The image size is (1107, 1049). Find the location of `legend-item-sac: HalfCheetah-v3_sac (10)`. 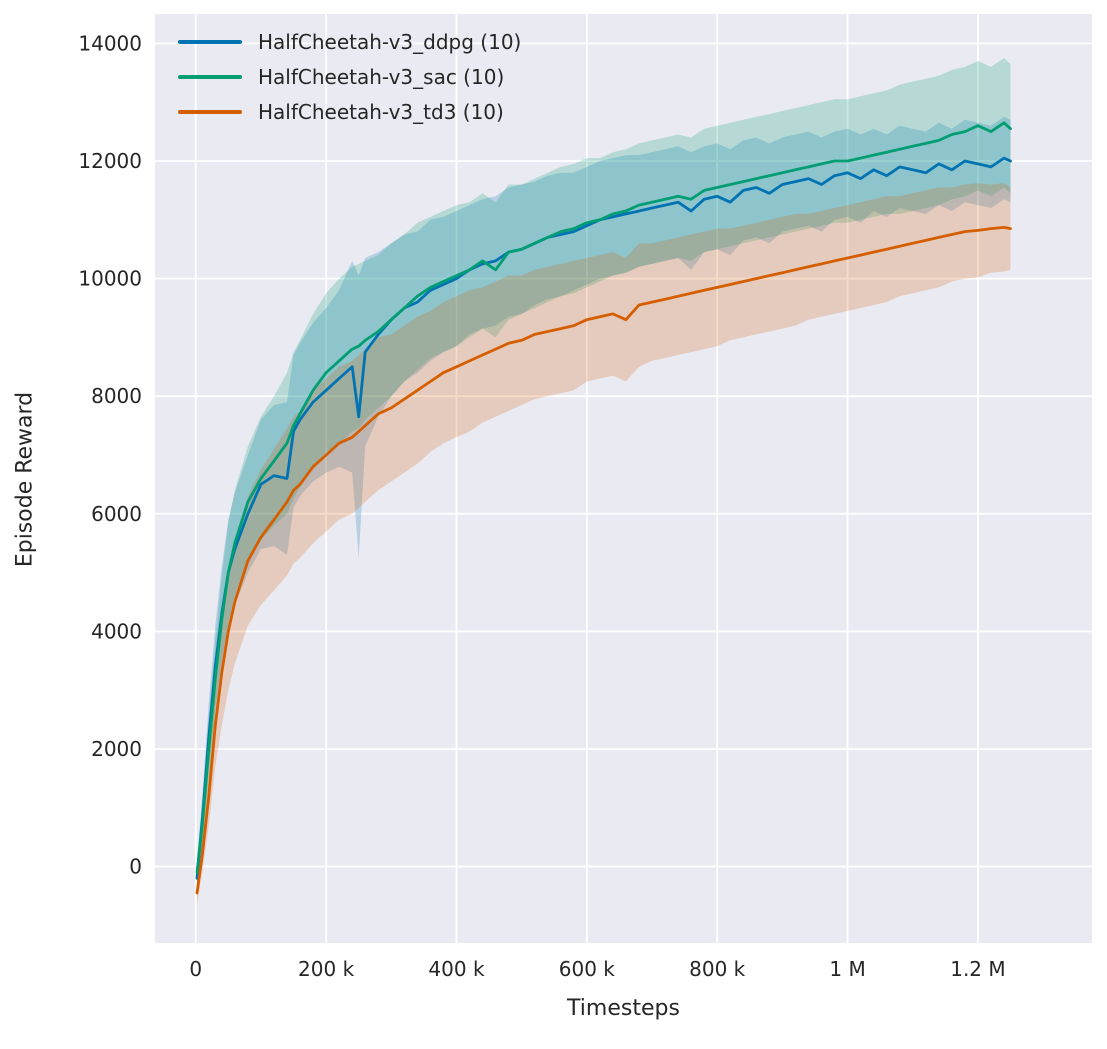

legend-item-sac: HalfCheetah-v3_sac (10) is located at coordinates (349, 77).